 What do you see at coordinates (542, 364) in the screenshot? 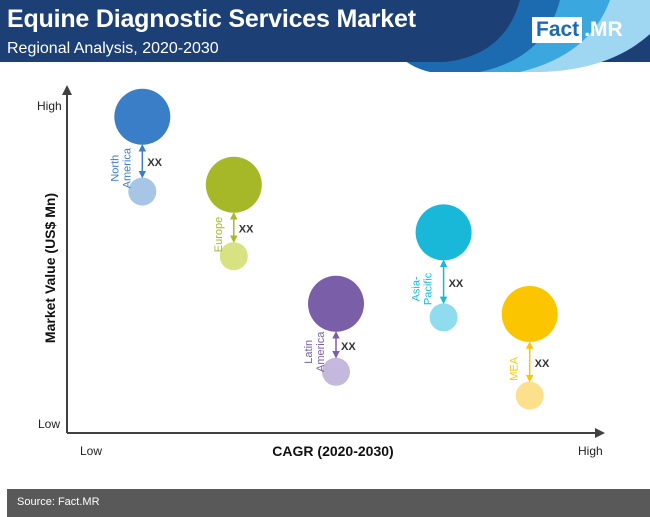
I see `change-label-mea: XX` at bounding box center [542, 364].